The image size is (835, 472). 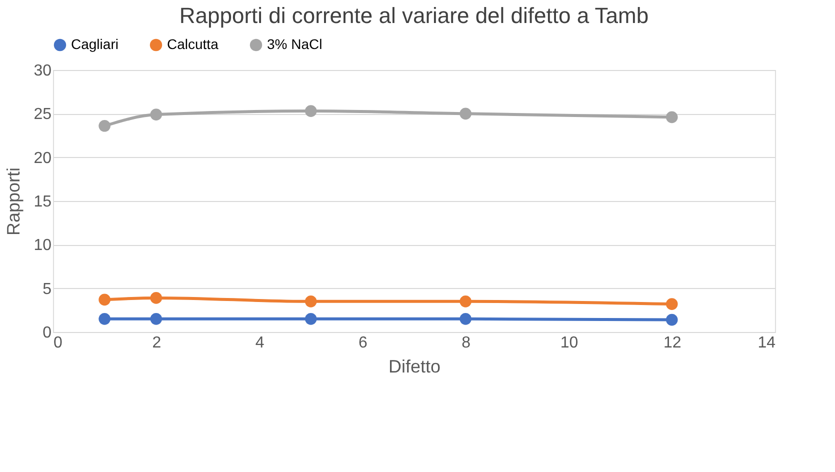 I want to click on legend-label: Cagliari, so click(x=94, y=44).